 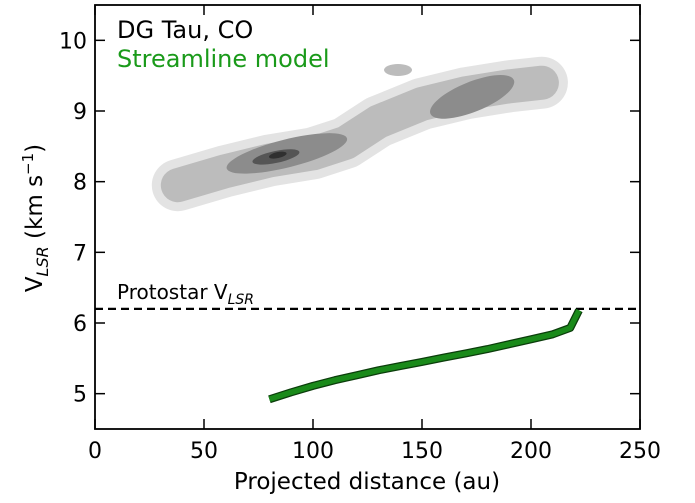 What do you see at coordinates (223, 59) in the screenshot?
I see `legend-entry-model: Streamline model` at bounding box center [223, 59].